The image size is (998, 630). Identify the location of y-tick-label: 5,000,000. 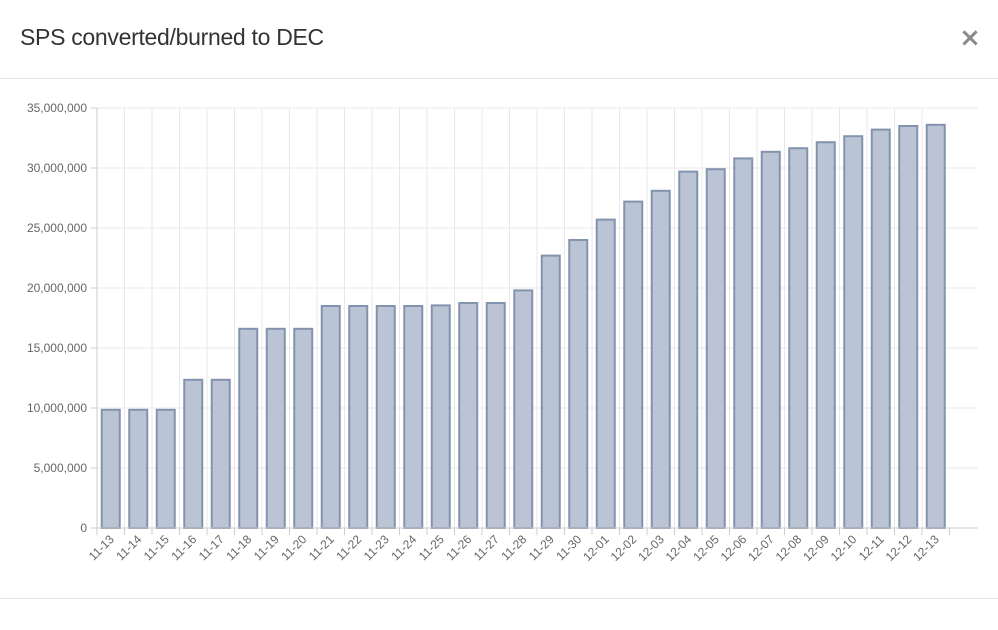
(61, 468).